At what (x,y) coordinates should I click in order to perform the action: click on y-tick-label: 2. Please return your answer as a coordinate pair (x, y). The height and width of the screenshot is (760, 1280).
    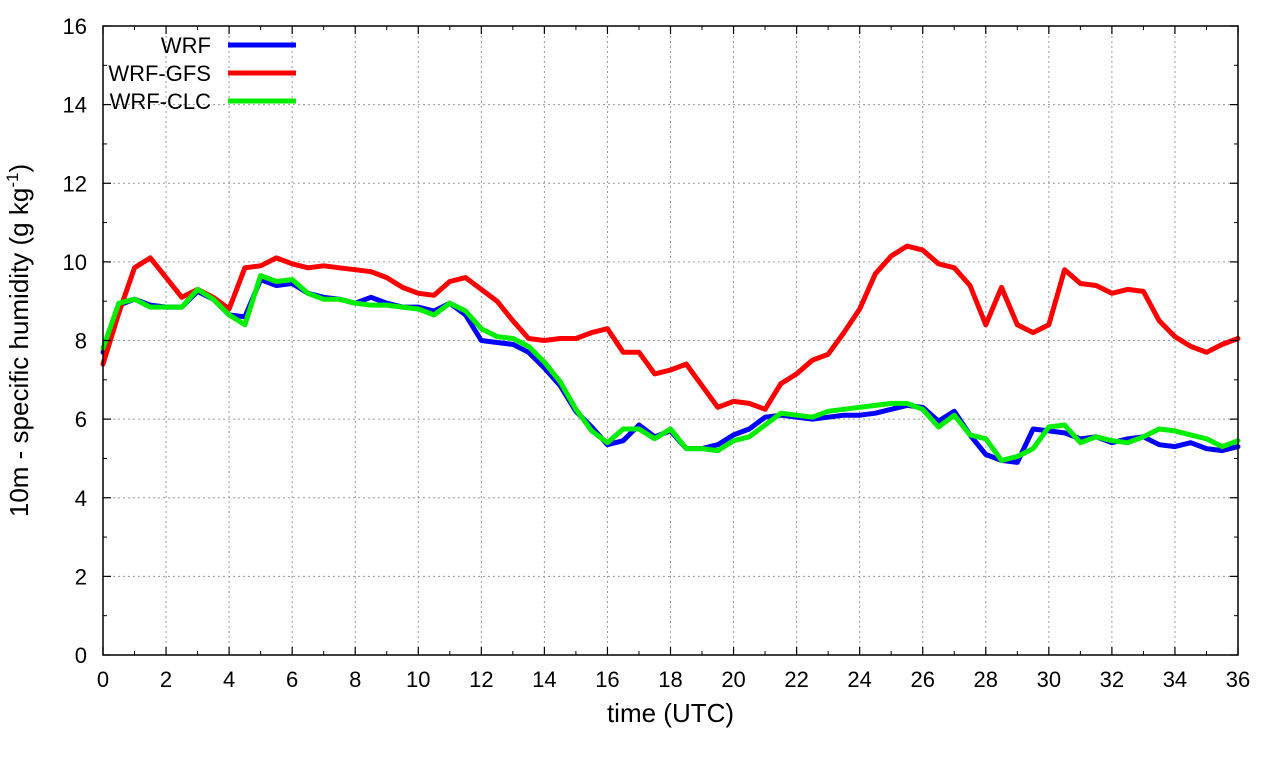
    Looking at the image, I should click on (81, 576).